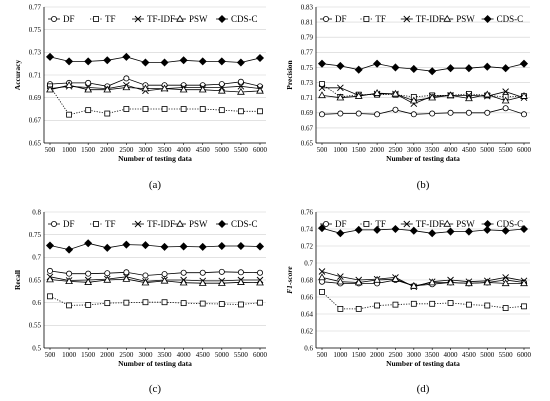  Describe the element at coordinates (432, 355) in the screenshot. I see `x-tick-label: 3500` at that location.